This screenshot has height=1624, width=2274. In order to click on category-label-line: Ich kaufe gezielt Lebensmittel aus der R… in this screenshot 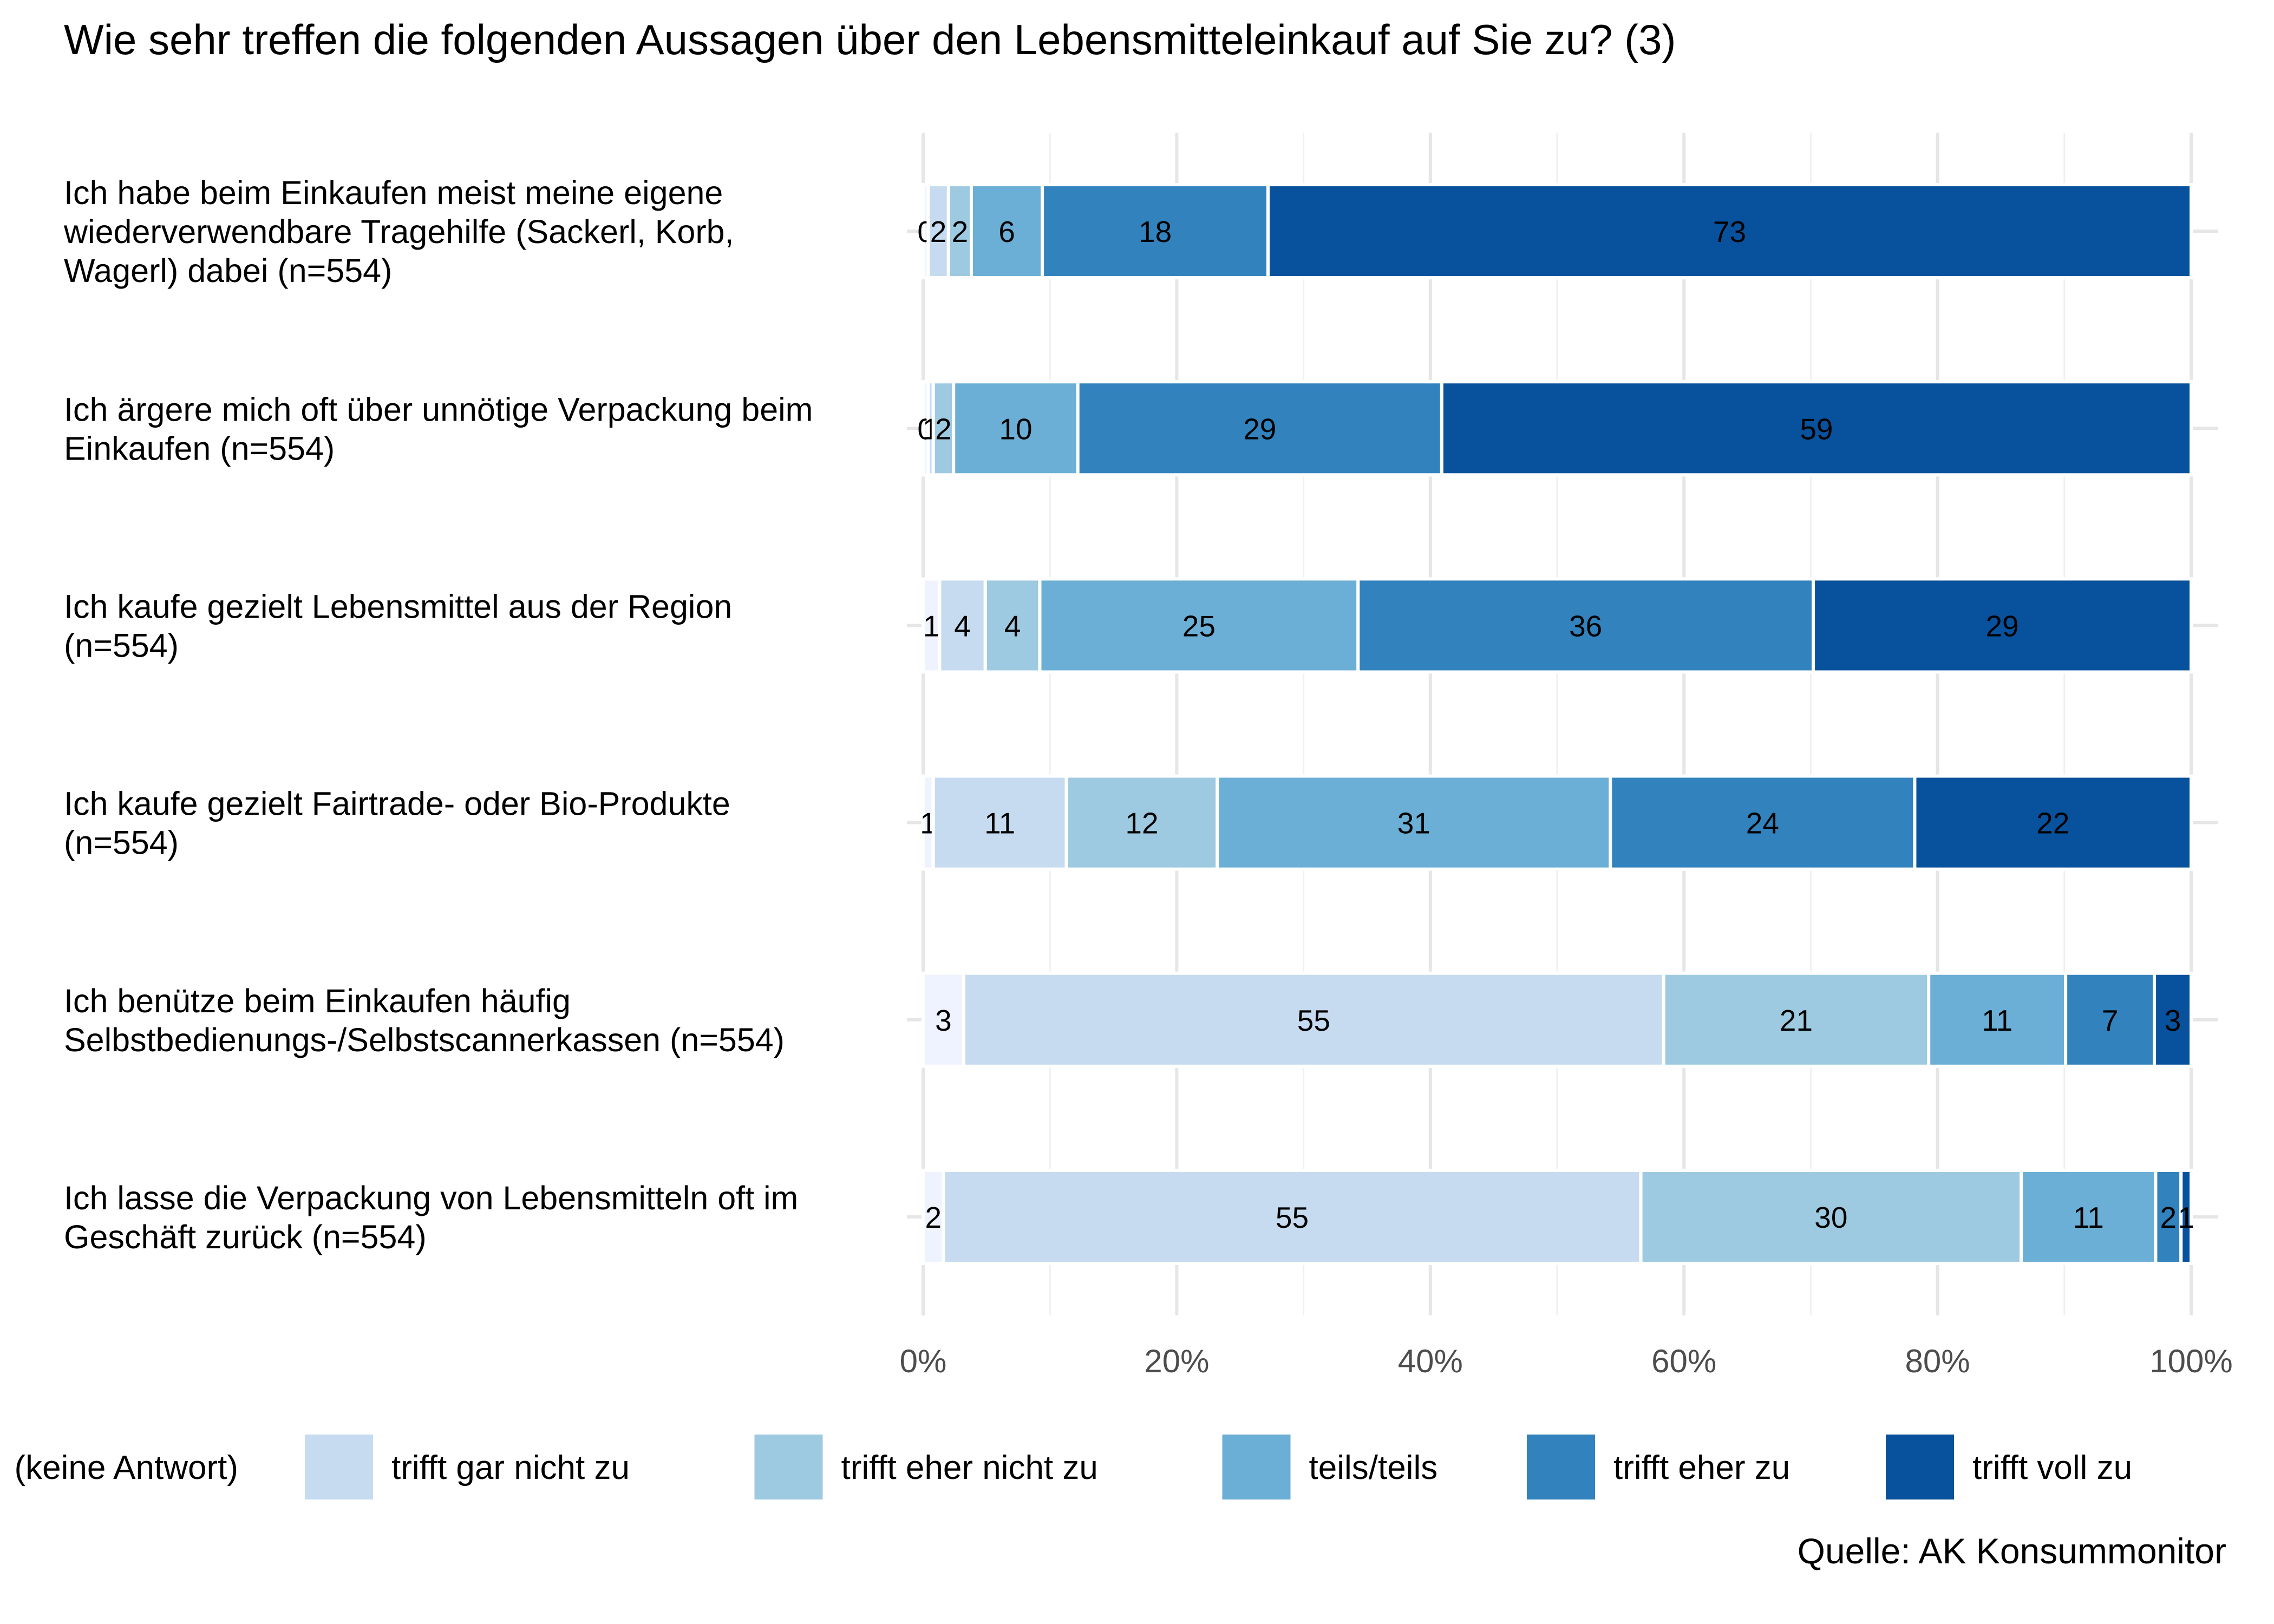, I will do `click(398, 606)`.